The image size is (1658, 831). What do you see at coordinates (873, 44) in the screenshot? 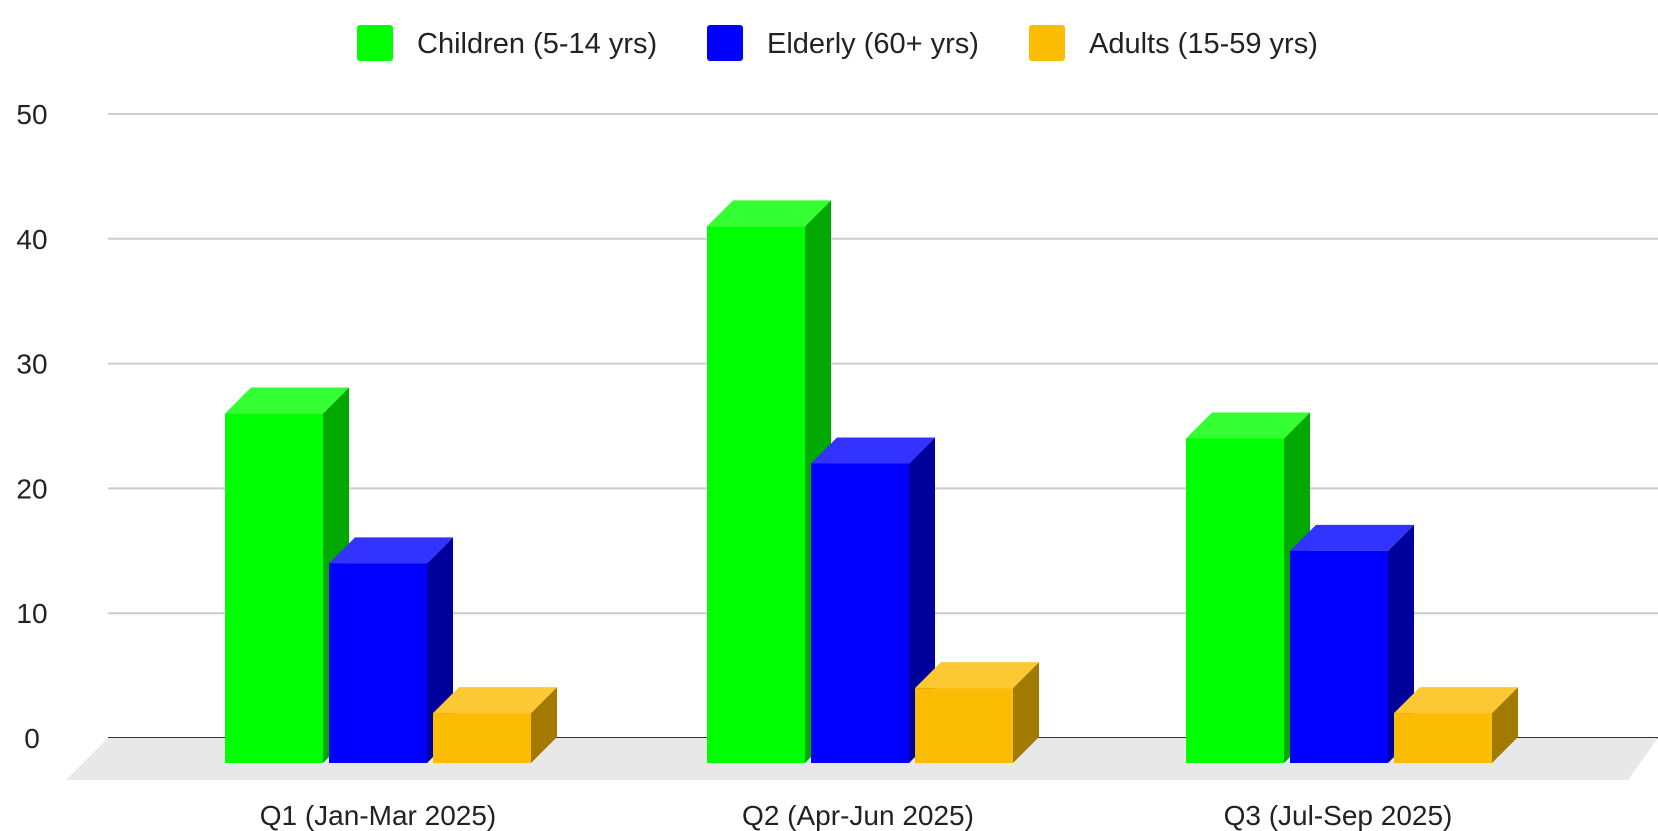
I see `legend-label: Elderly (60+ yrs)` at bounding box center [873, 44].